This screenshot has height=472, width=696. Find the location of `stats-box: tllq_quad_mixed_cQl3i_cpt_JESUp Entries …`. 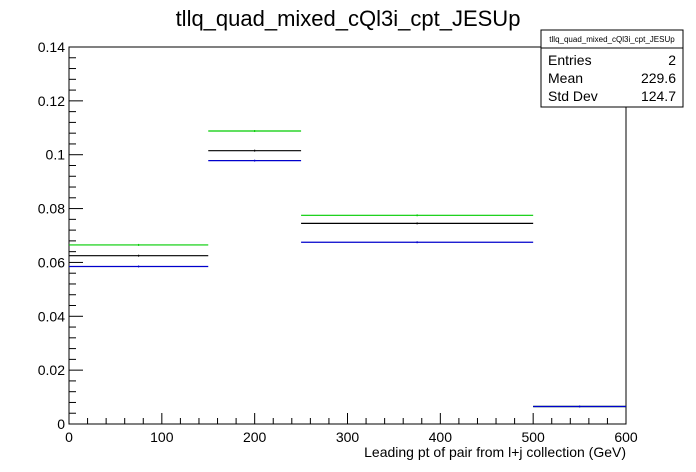

stats-box: tllq_quad_mixed_cQl3i_cpt_JESUp Entries … is located at coordinates (612, 68).